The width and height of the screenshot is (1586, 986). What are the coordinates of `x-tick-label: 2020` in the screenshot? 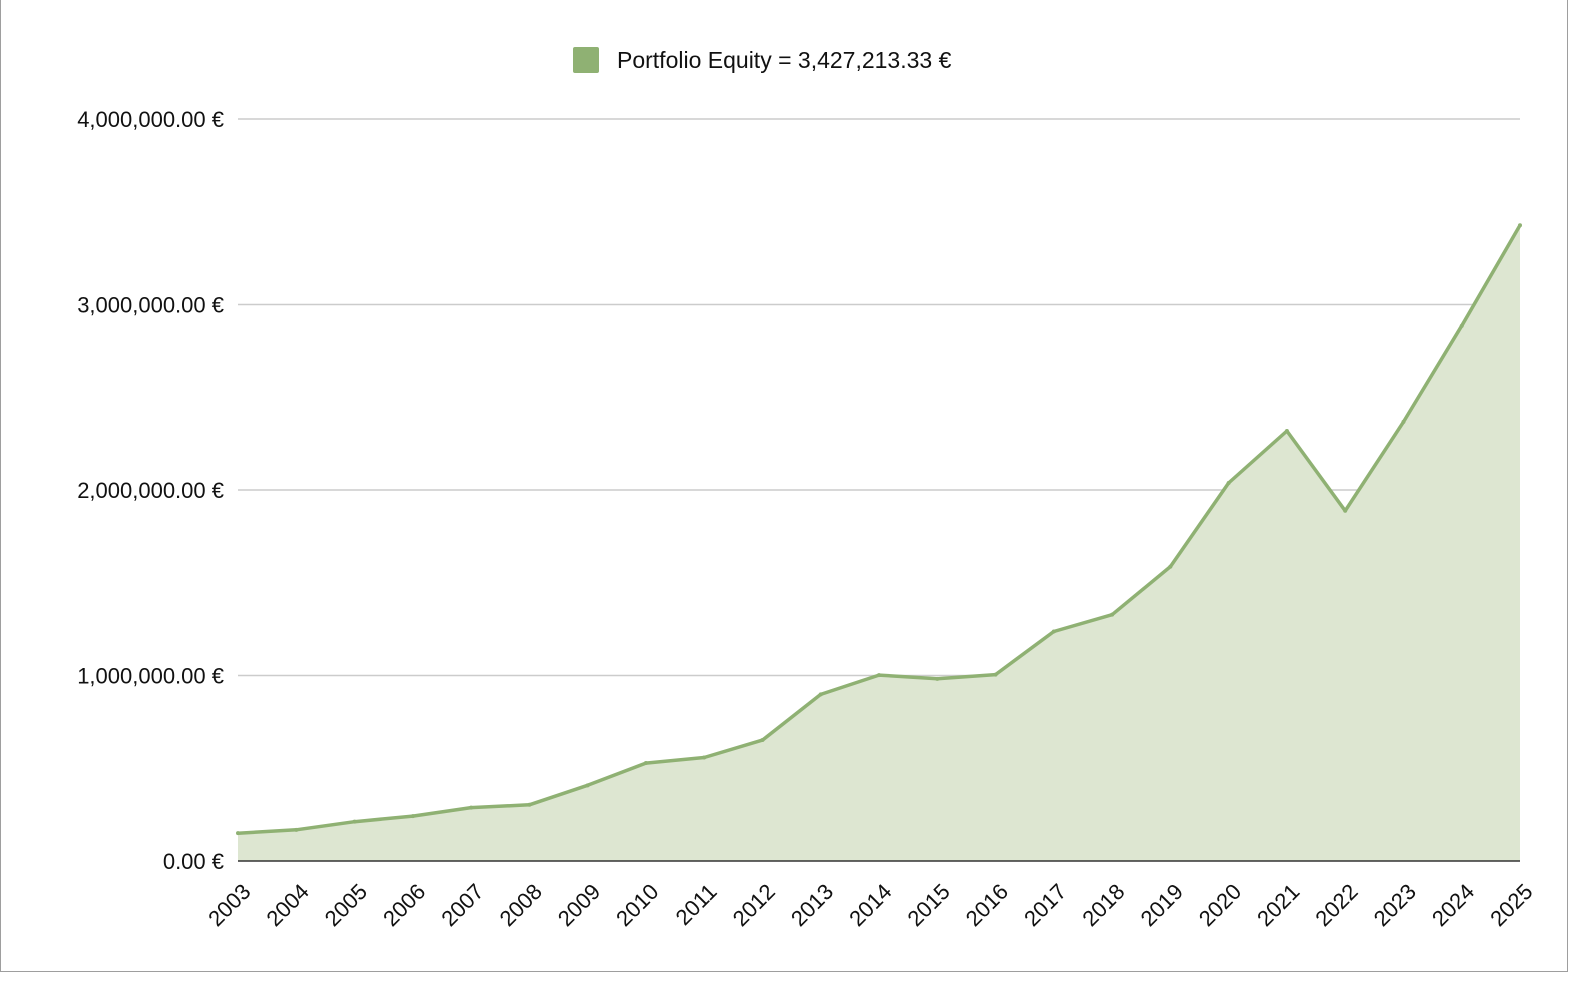 It's located at (1220, 905).